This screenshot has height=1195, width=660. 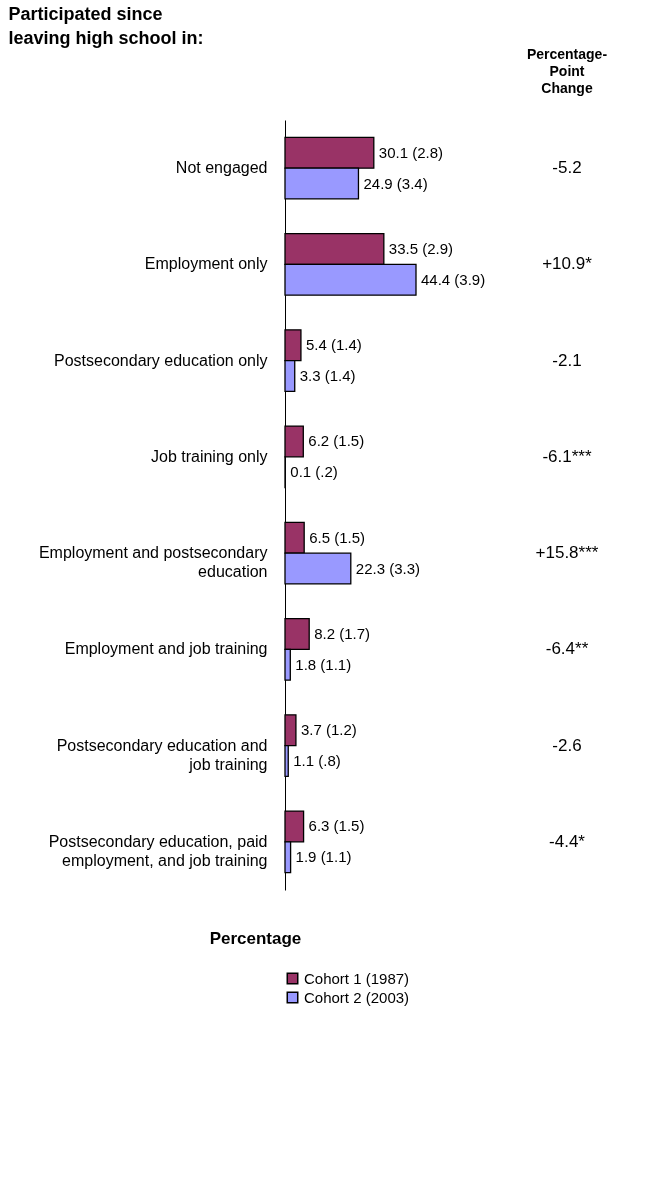 What do you see at coordinates (327, 376) in the screenshot?
I see `data-label: 3.3 (1.4)` at bounding box center [327, 376].